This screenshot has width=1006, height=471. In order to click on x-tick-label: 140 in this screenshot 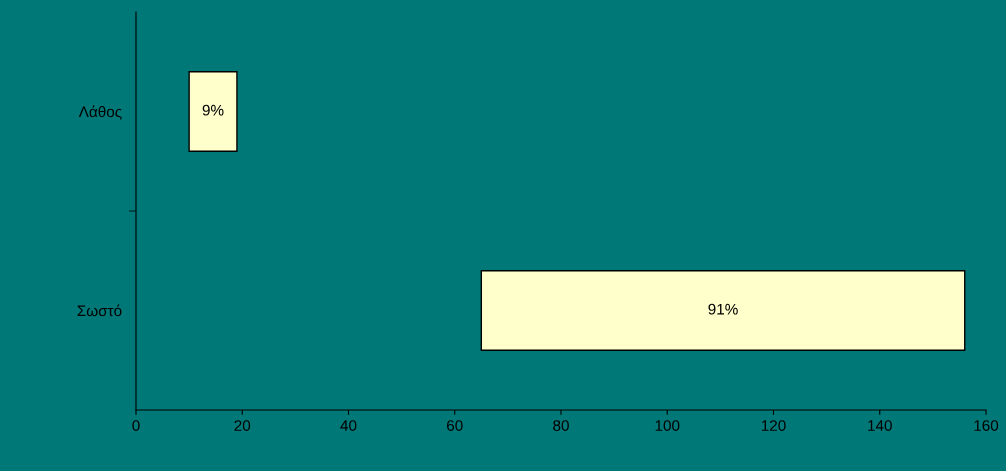, I will do `click(880, 425)`.